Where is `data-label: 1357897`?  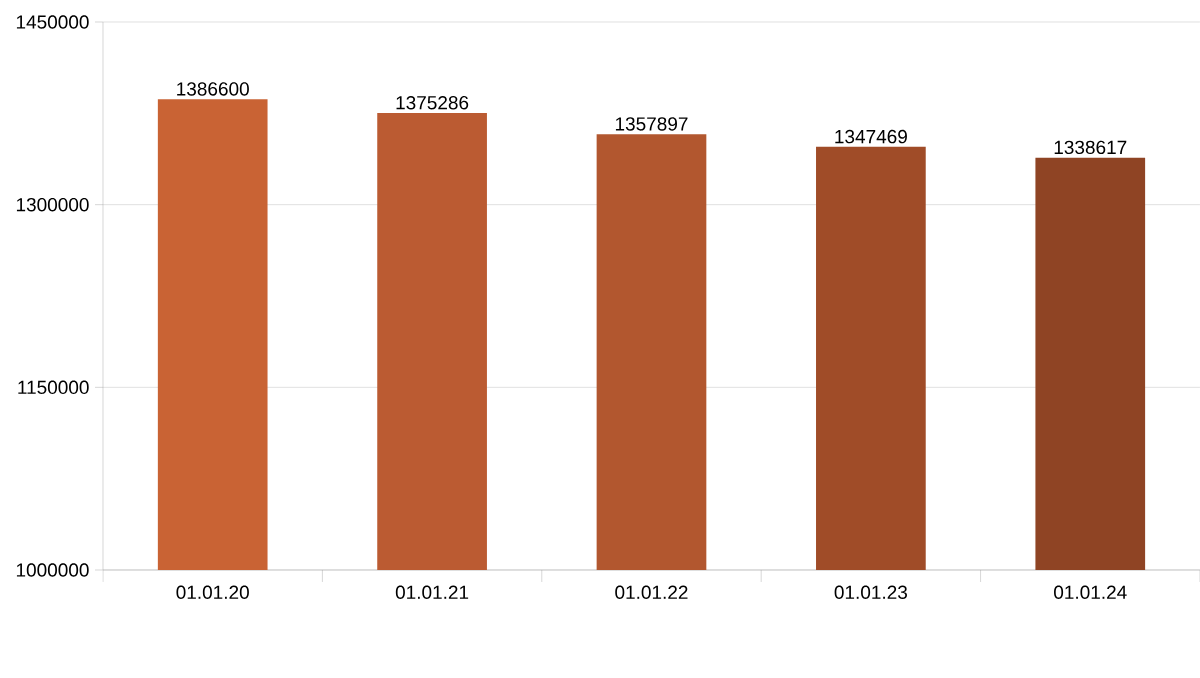 data-label: 1357897 is located at coordinates (651, 124).